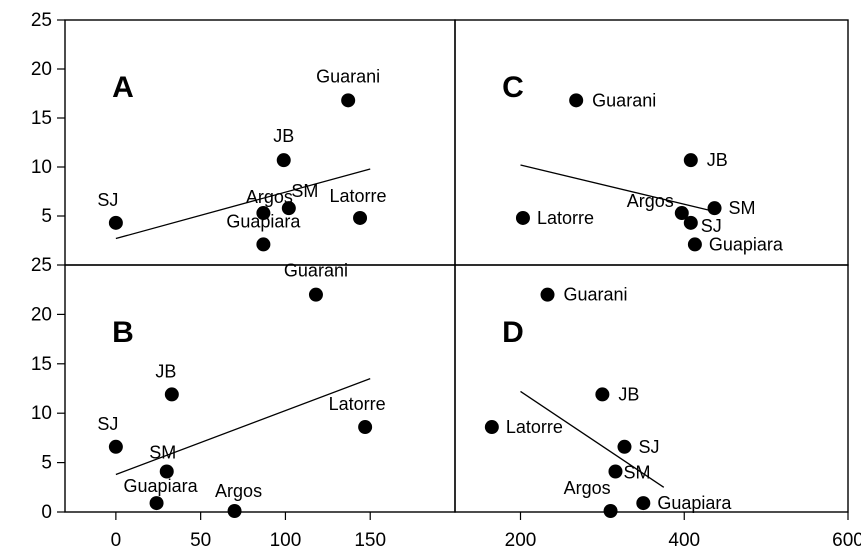  I want to click on panel-label-a: A, so click(123, 87).